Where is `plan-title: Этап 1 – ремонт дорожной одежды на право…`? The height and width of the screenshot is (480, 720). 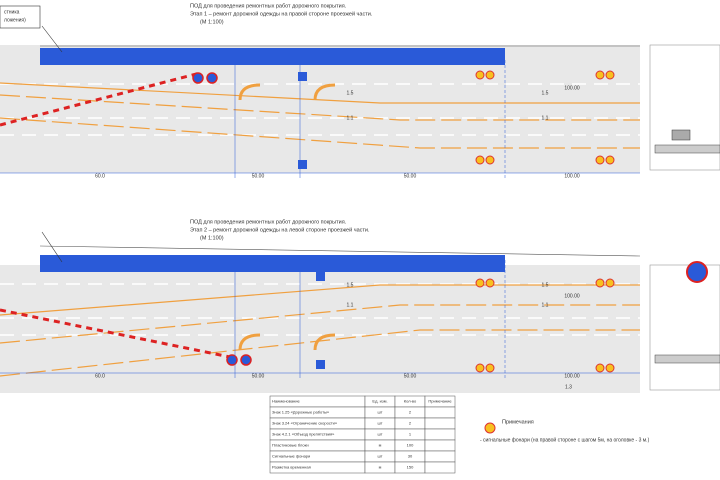
plan-title: Этап 1 – ремонт дорожной одежды на право… is located at coordinates (281, 13).